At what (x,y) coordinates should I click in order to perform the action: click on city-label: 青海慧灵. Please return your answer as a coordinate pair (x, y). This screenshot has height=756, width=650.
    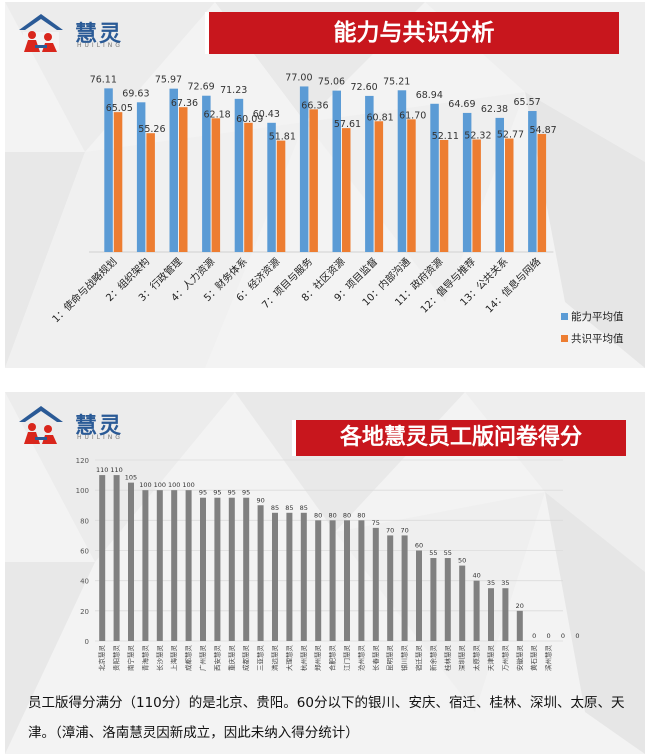
    Looking at the image, I should click on (144, 658).